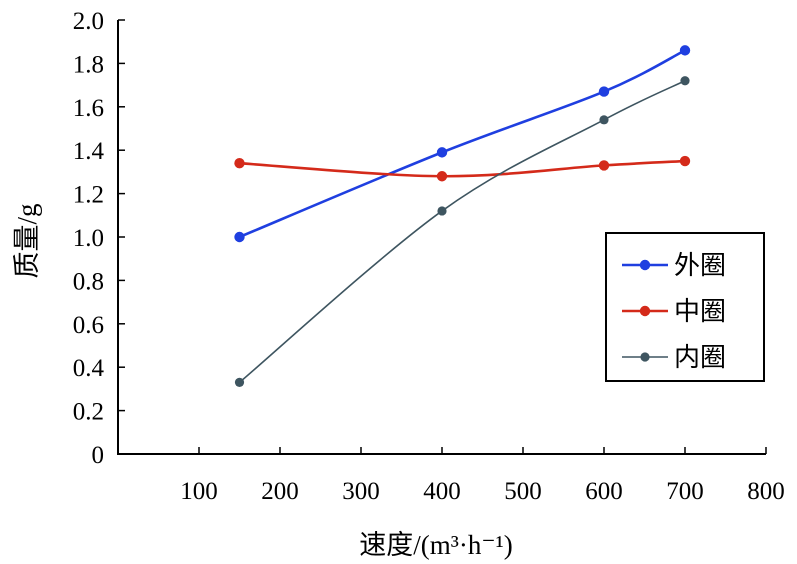  I want to click on y-tick-label: 0.2, so click(88, 412).